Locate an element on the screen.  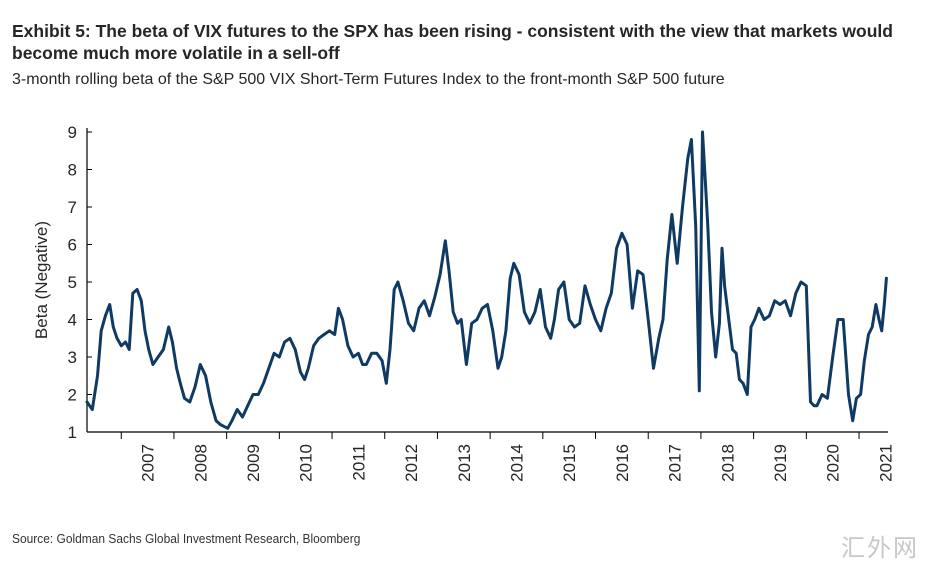
x-tick-label: 2010 is located at coordinates (306, 463).